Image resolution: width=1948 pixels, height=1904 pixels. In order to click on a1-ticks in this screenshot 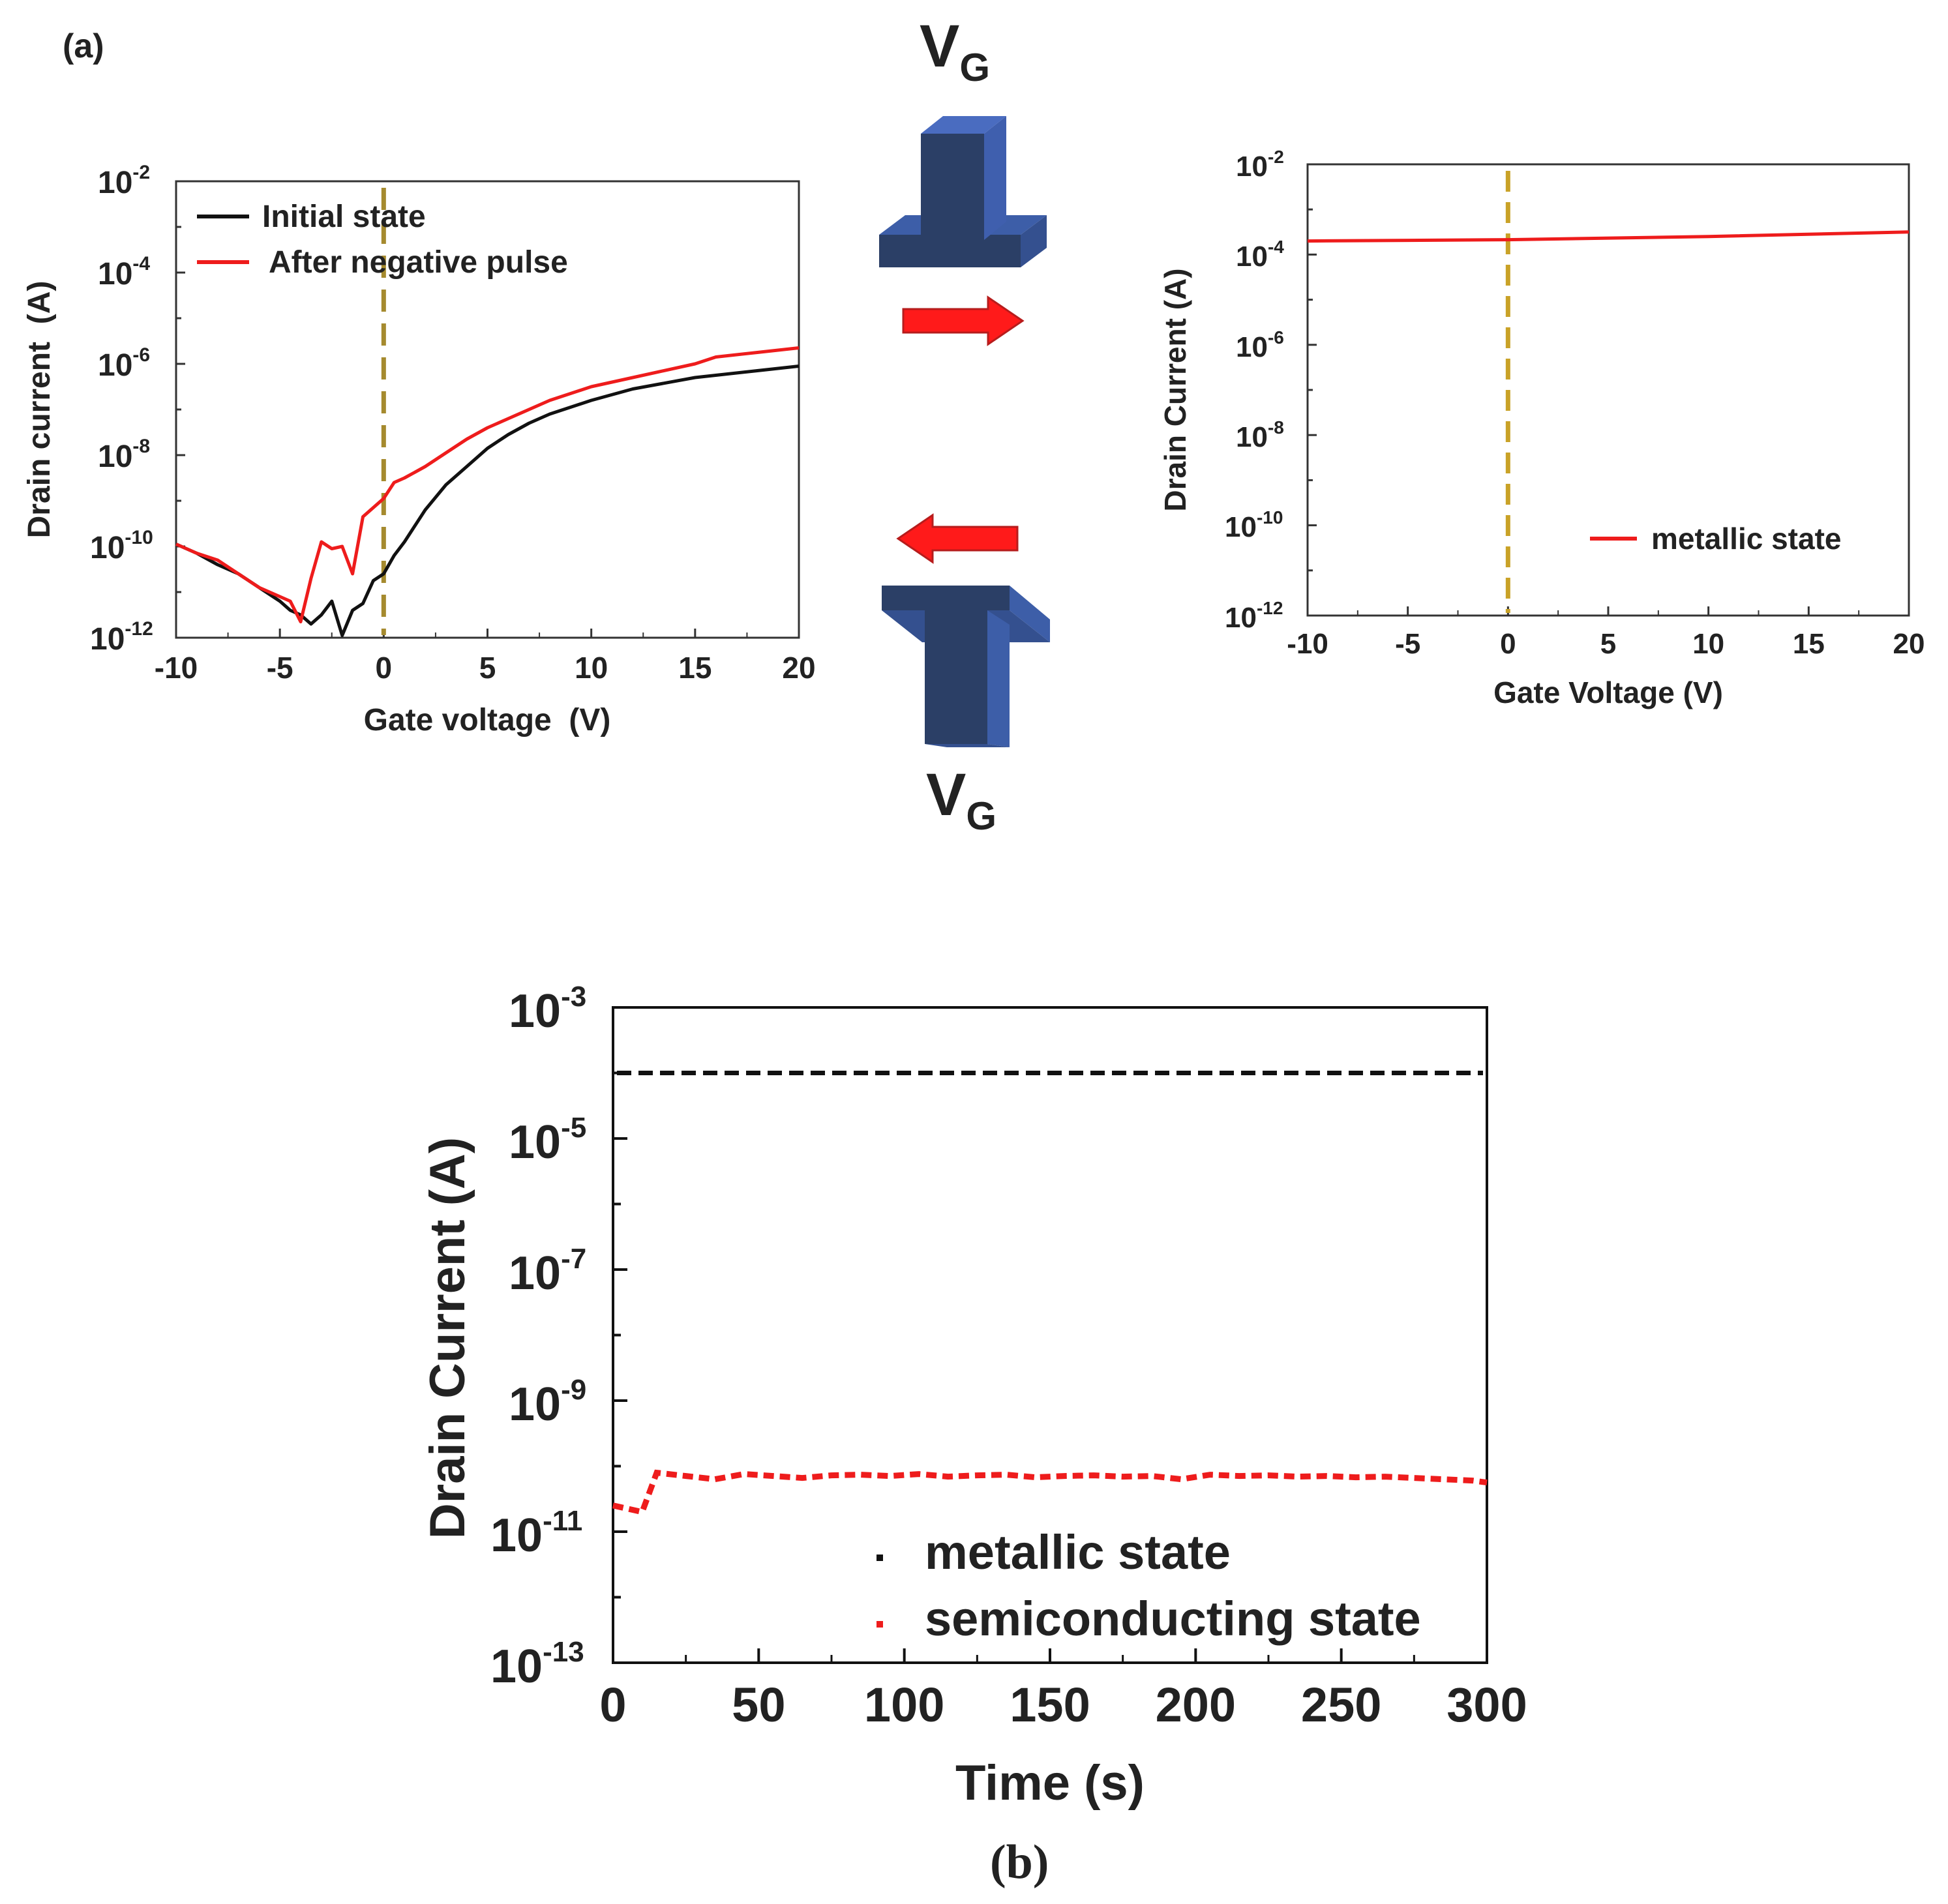, I will do `click(487, 409)`.